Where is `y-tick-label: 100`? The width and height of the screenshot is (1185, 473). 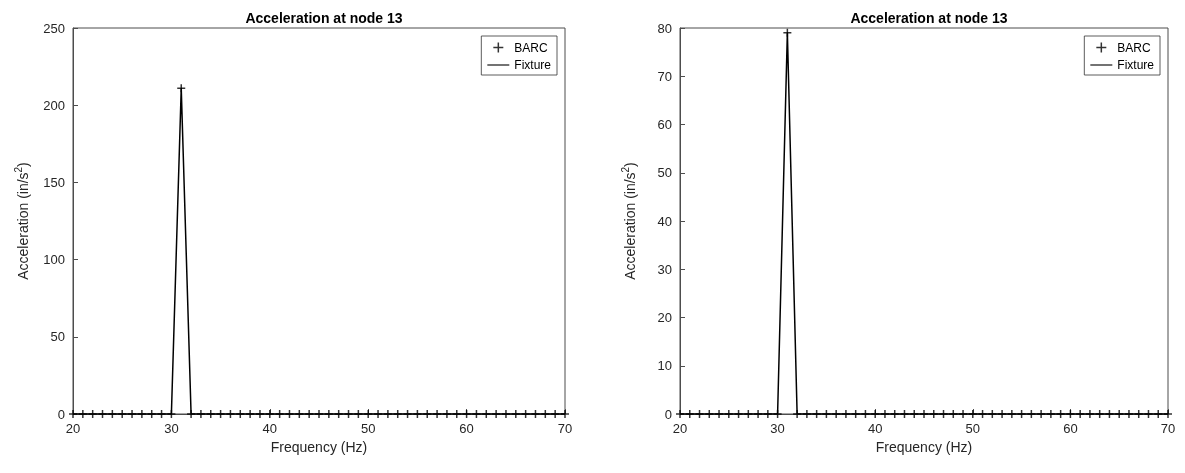 y-tick-label: 100 is located at coordinates (54, 260).